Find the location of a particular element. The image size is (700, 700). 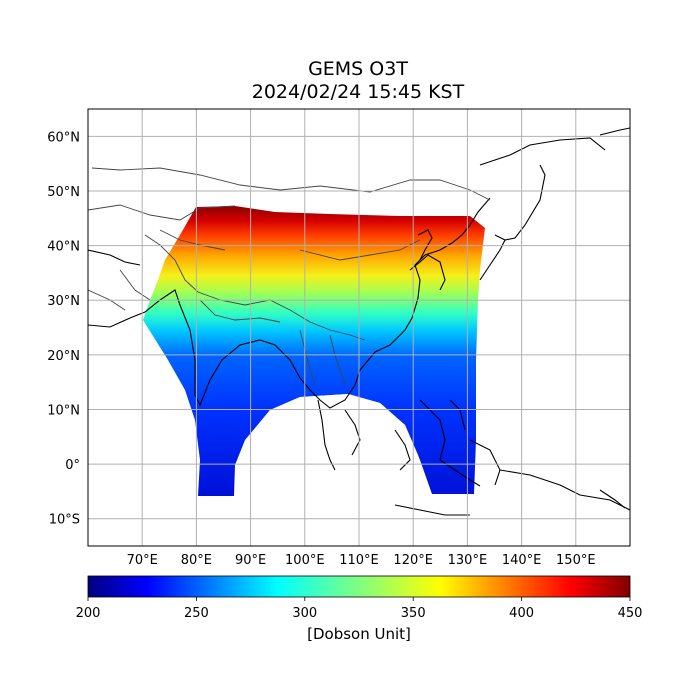

colorbar-tick-label: 450 is located at coordinates (630, 613).